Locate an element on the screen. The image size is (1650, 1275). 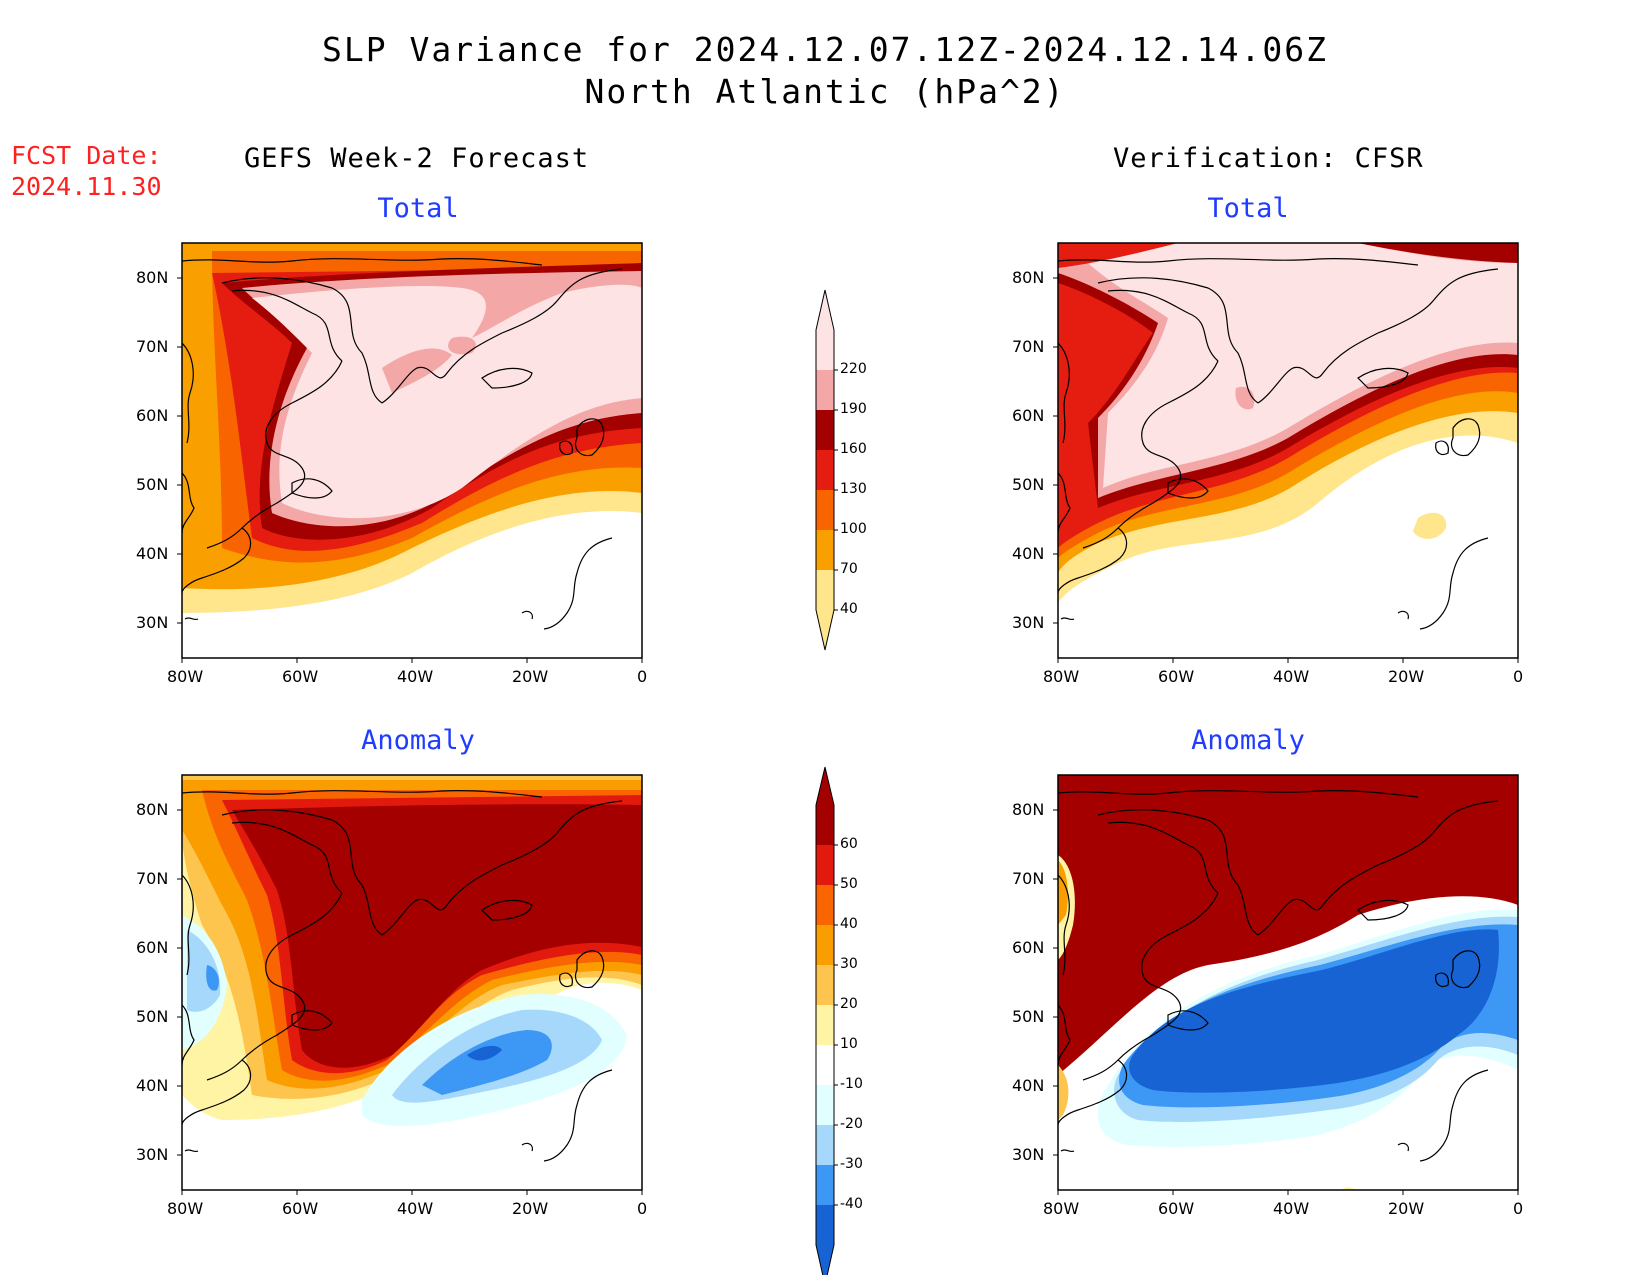
colorbar-label: -40 is located at coordinates (851, 1204).